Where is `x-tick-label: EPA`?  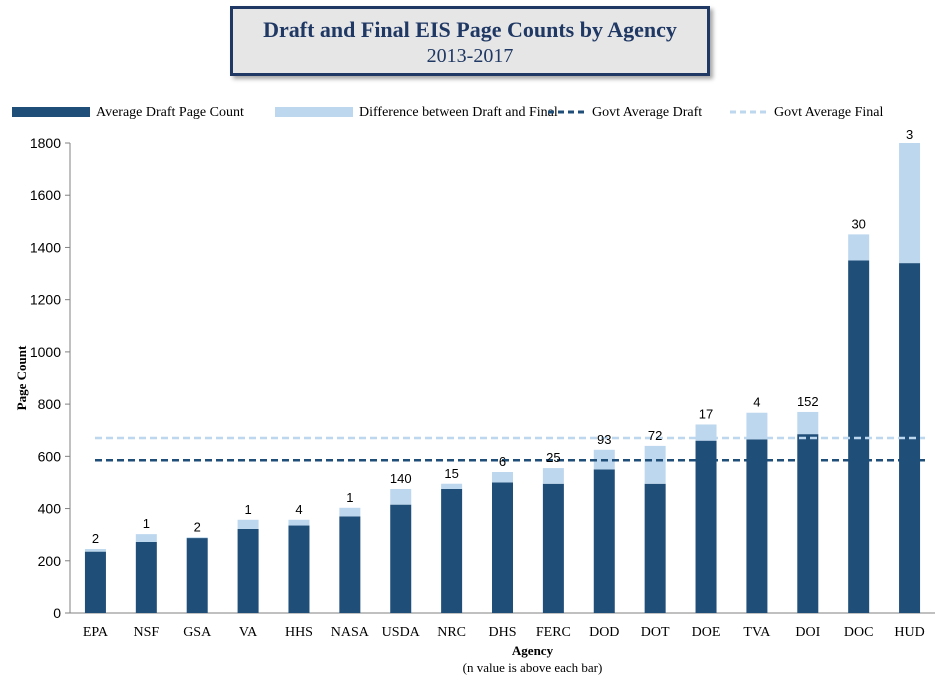 x-tick-label: EPA is located at coordinates (96, 632).